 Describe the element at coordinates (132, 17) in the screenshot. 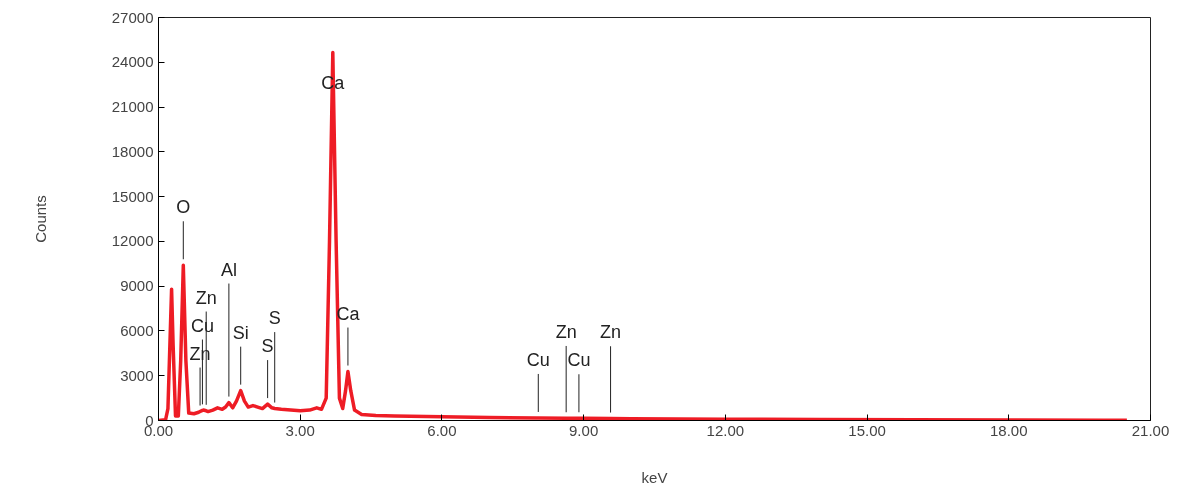

I see `y-tick-label: 27000` at that location.